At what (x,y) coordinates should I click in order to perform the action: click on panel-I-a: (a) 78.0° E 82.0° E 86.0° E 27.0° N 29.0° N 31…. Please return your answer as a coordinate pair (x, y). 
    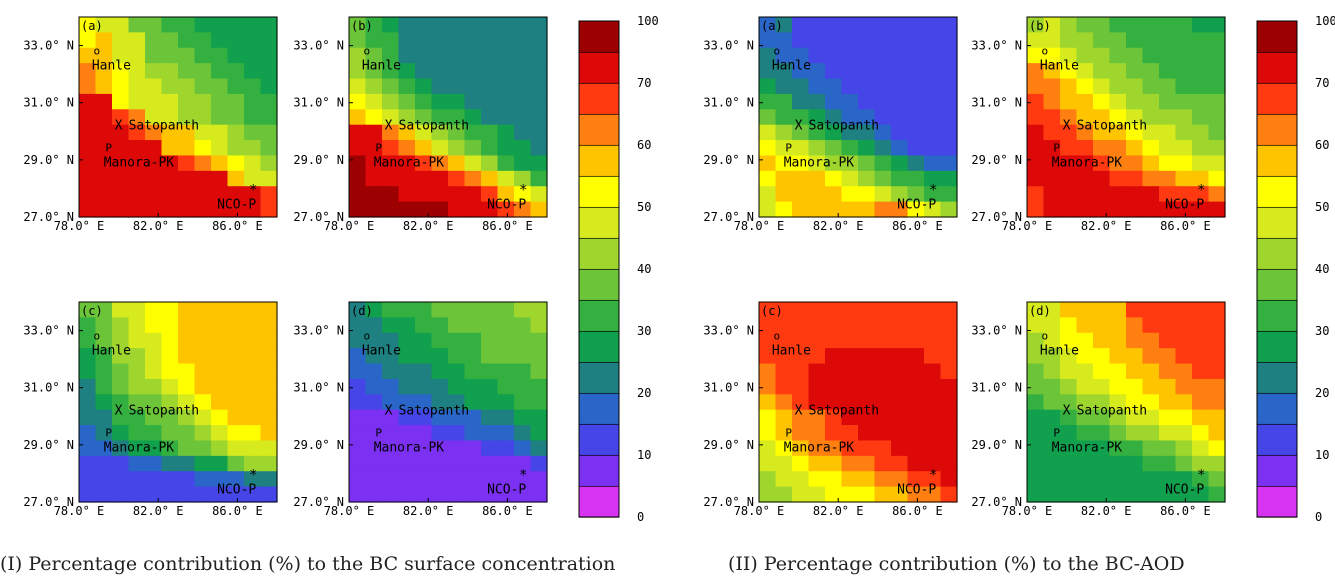
    Looking at the image, I should click on (150, 124).